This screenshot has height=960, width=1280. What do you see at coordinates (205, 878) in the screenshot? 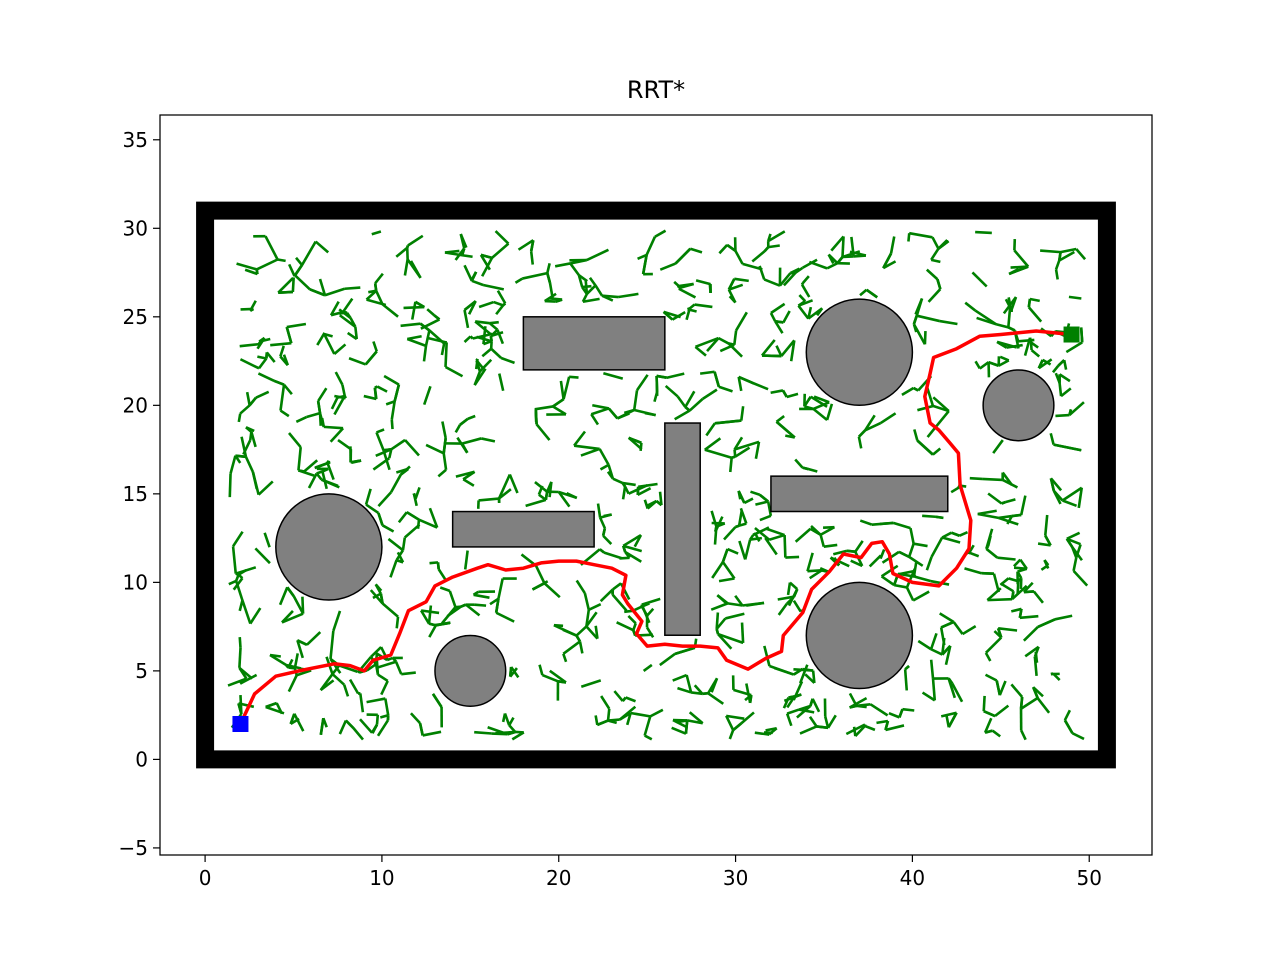
I see `x-tick-label: 0` at bounding box center [205, 878].